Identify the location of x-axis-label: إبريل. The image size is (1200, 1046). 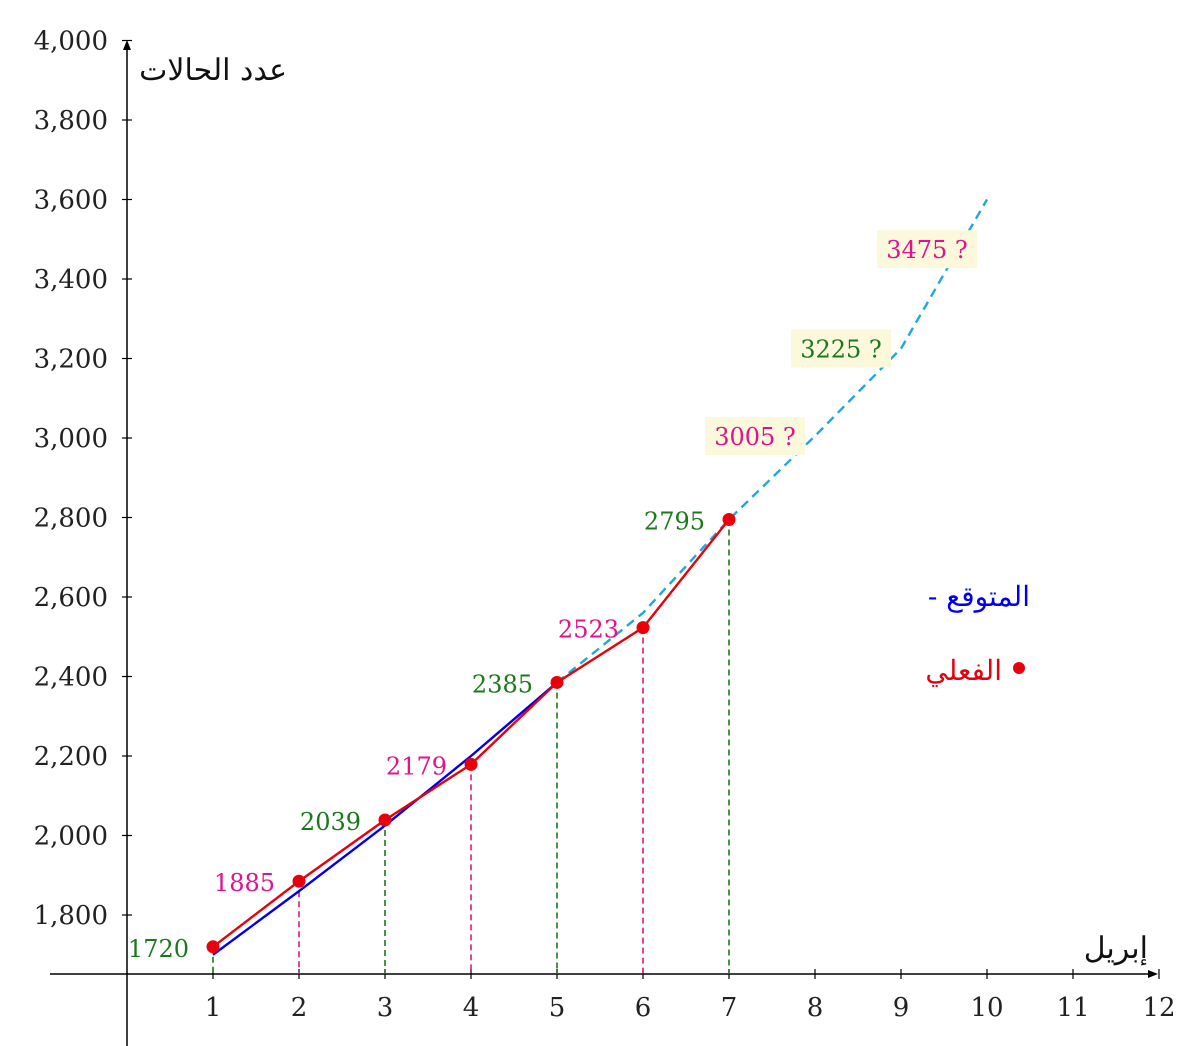
(1116, 948).